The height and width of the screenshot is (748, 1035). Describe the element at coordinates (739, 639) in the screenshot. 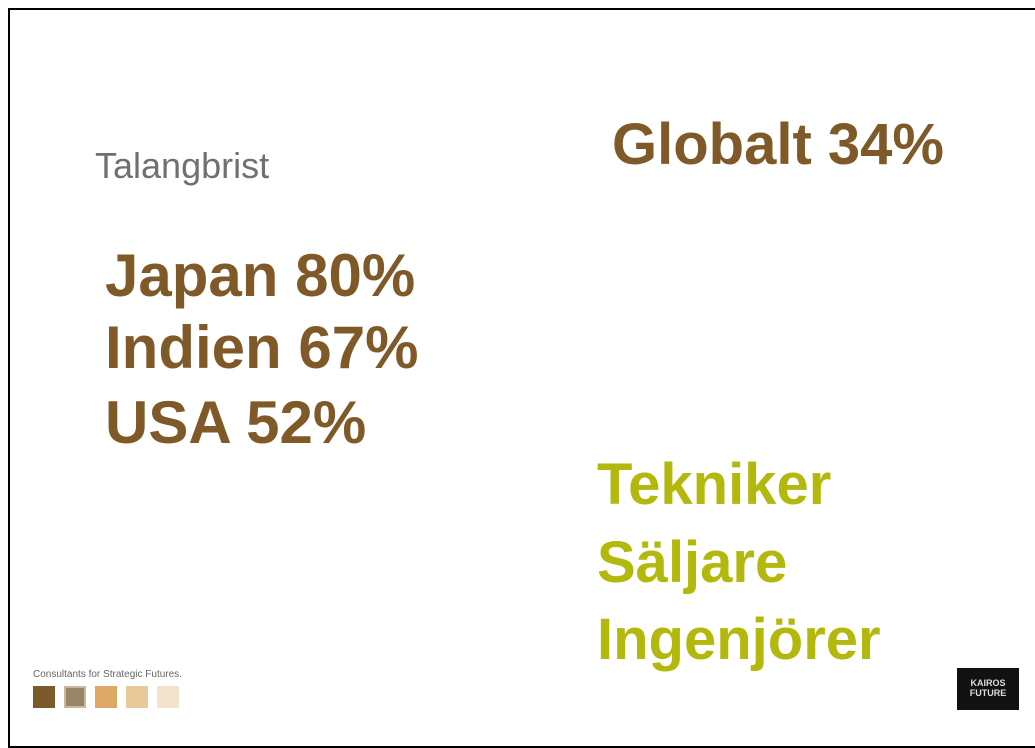

I see `role: Ingenjörer` at that location.